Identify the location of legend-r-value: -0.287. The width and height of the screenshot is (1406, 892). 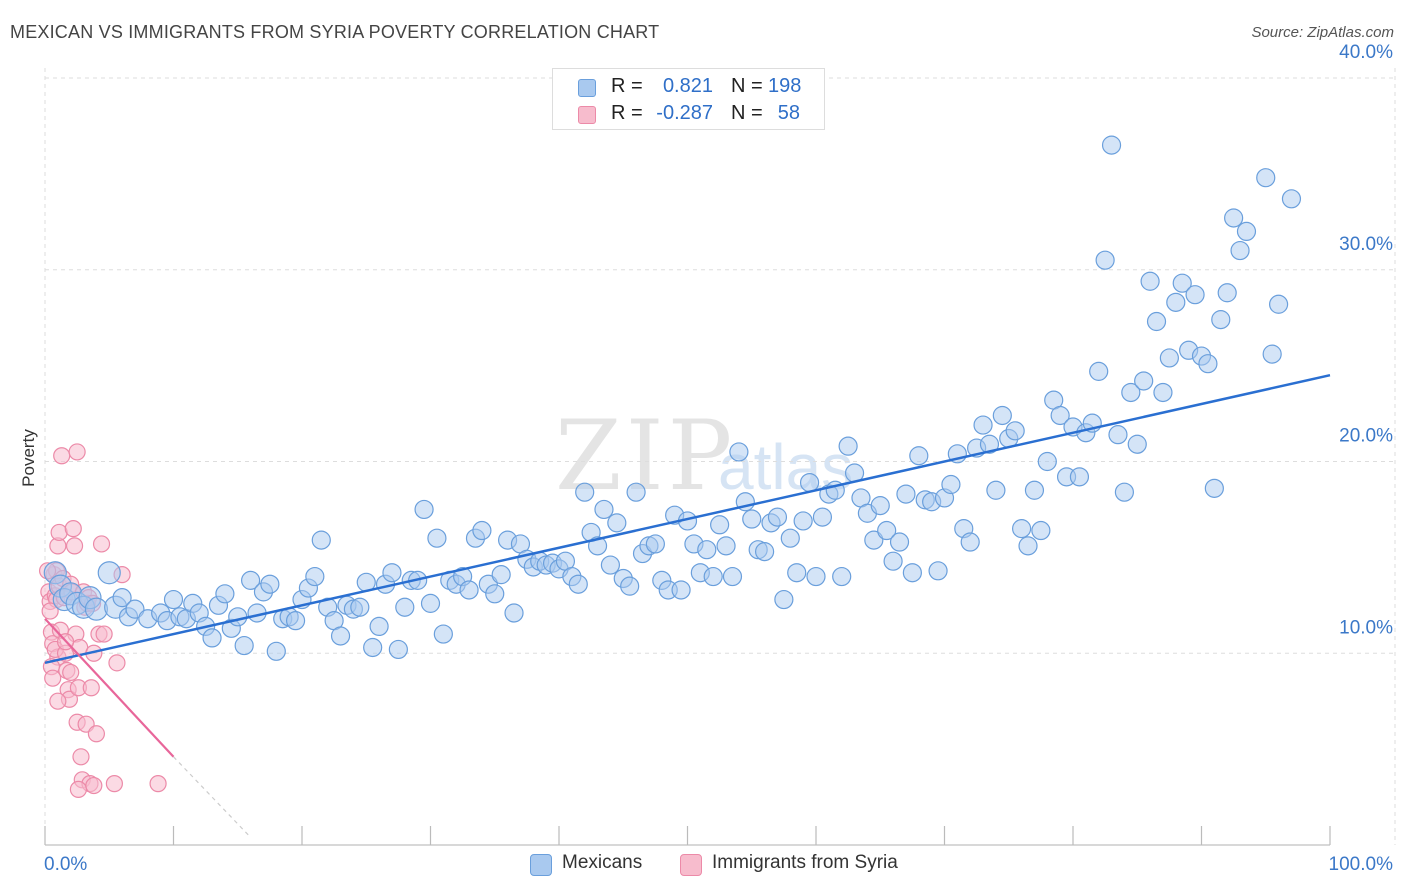
(684, 113).